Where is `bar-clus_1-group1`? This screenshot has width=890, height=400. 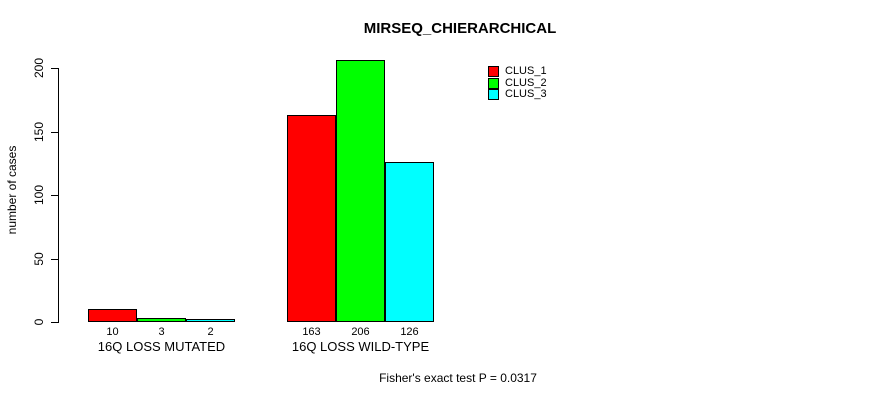
bar-clus_1-group1 is located at coordinates (112, 315).